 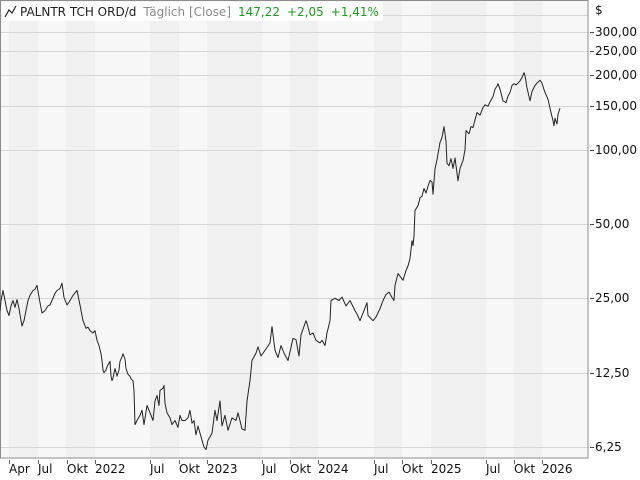 What do you see at coordinates (616, 32) in the screenshot?
I see `y-tick-label: 300,00` at bounding box center [616, 32].